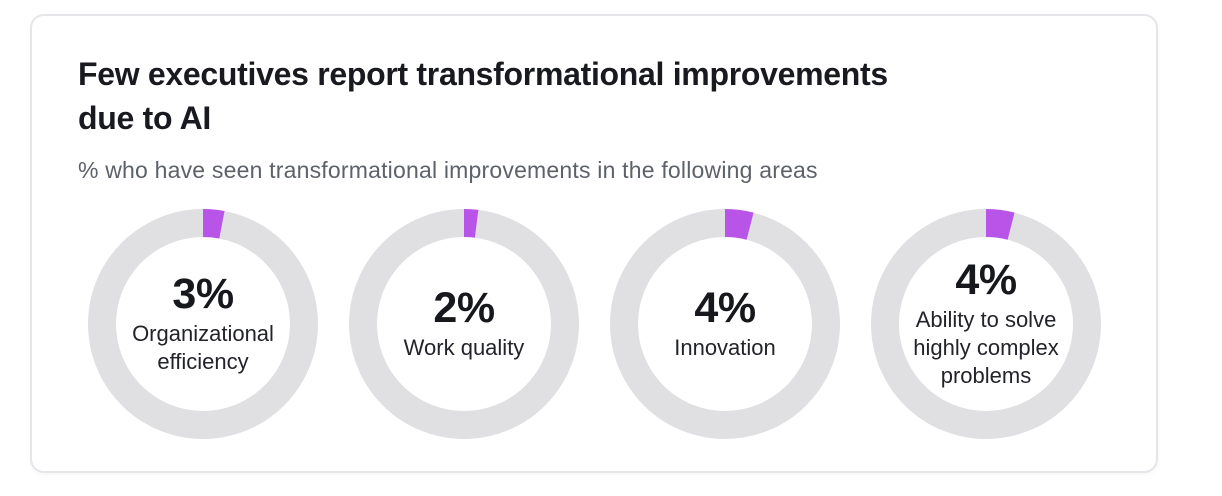 This screenshot has width=1222, height=496. I want to click on donut-center-text: 3% Organizational efficiency, so click(203, 324).